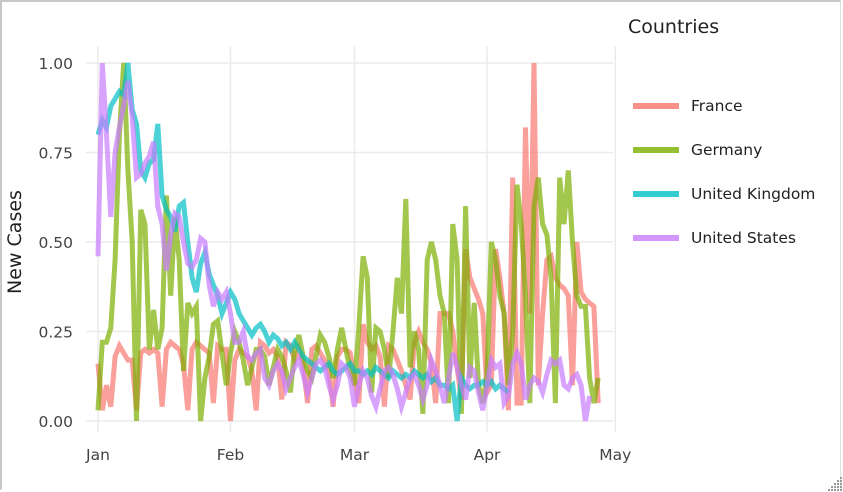 This screenshot has height=492, width=843. I want to click on legend-label: Germany, so click(727, 150).